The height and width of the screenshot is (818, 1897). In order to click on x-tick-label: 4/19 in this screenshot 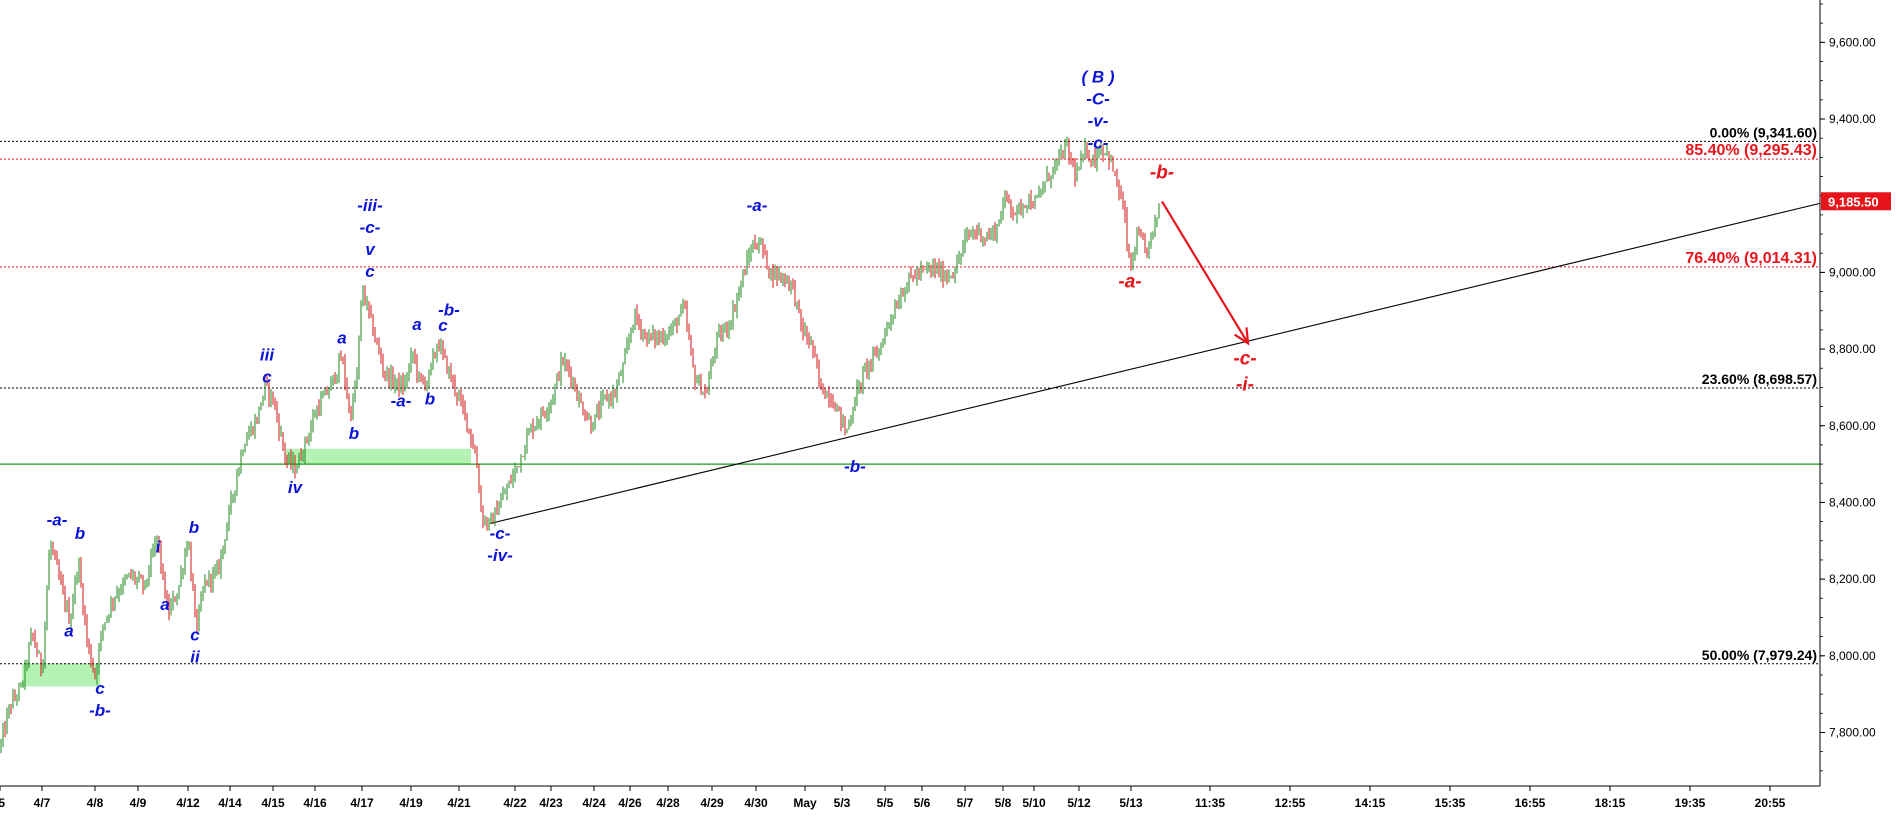, I will do `click(411, 803)`.